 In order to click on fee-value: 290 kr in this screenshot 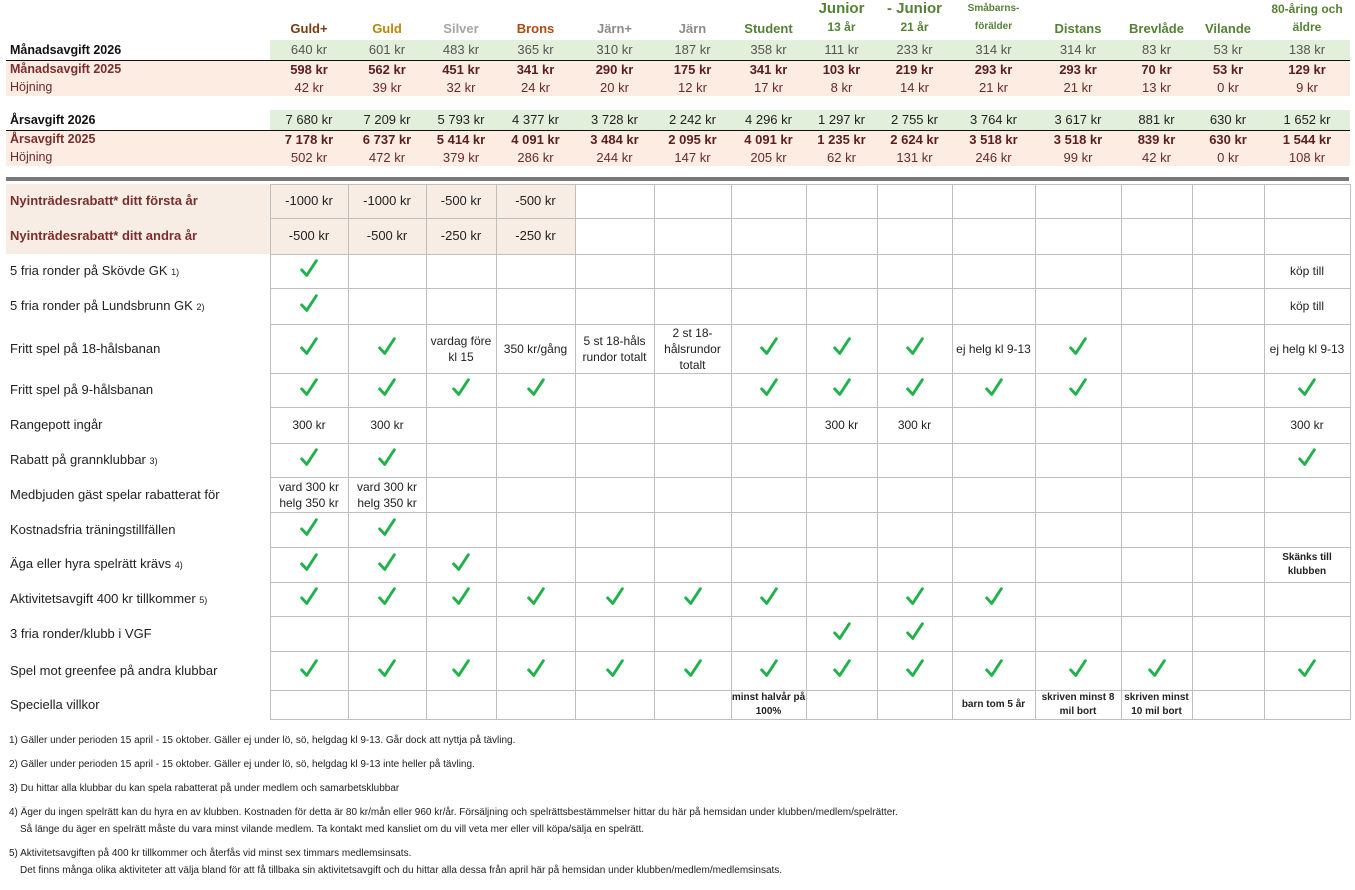, I will do `click(614, 69)`.